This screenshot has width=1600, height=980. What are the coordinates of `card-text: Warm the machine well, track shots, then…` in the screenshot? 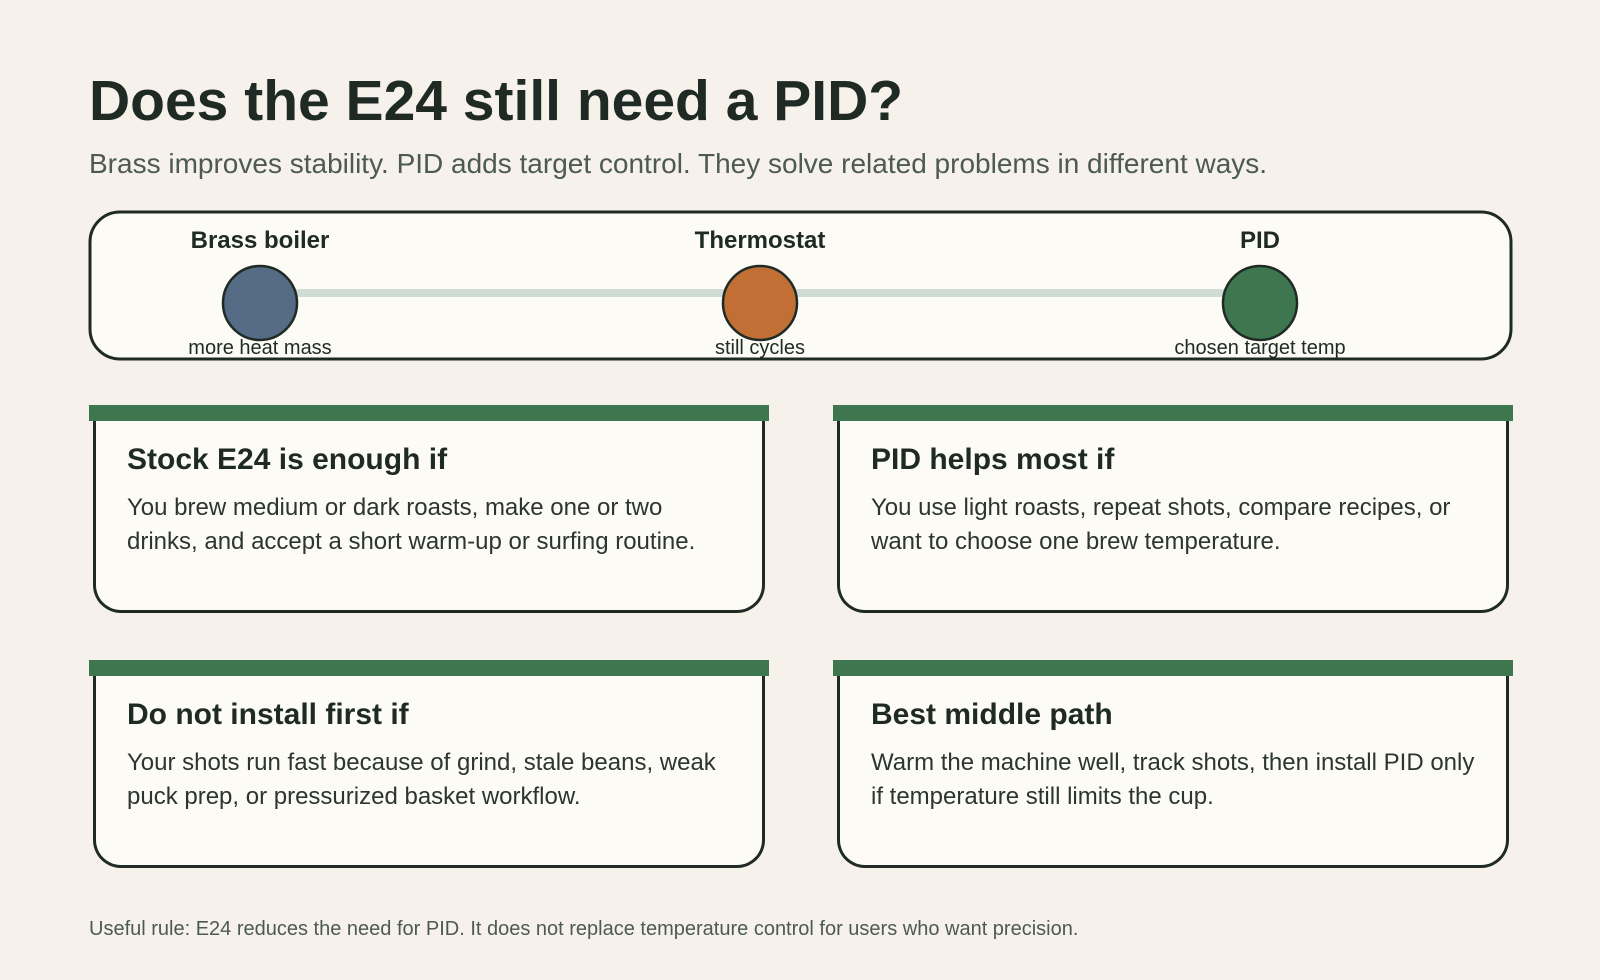 It's located at (1173, 779).